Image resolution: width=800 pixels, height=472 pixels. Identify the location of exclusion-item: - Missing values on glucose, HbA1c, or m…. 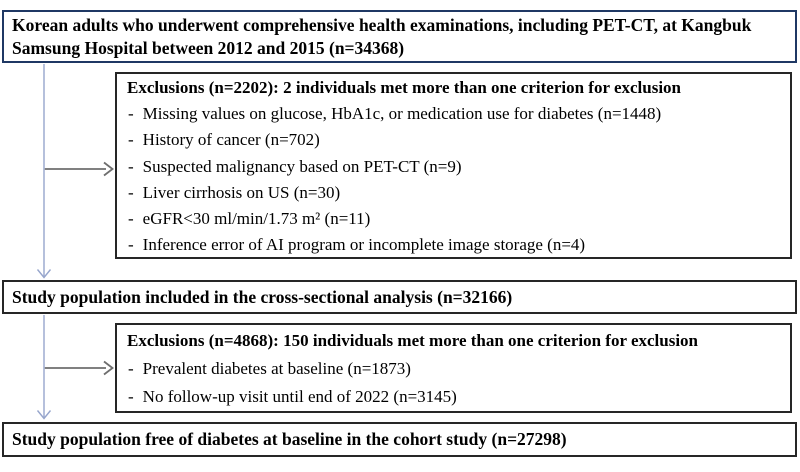
(453, 114).